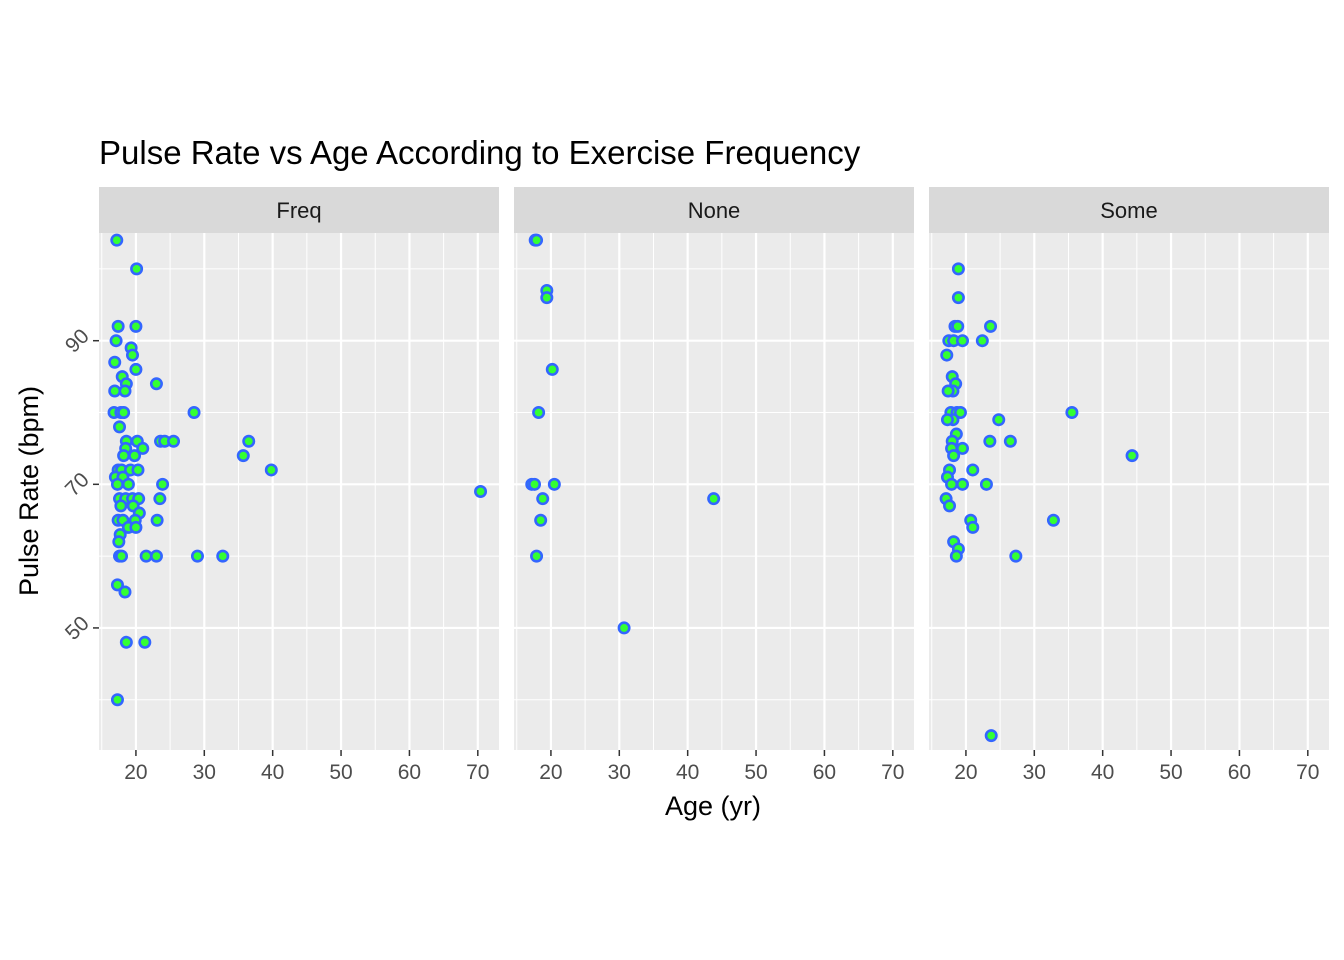  I want to click on facet-strip-label: None, so click(714, 210).